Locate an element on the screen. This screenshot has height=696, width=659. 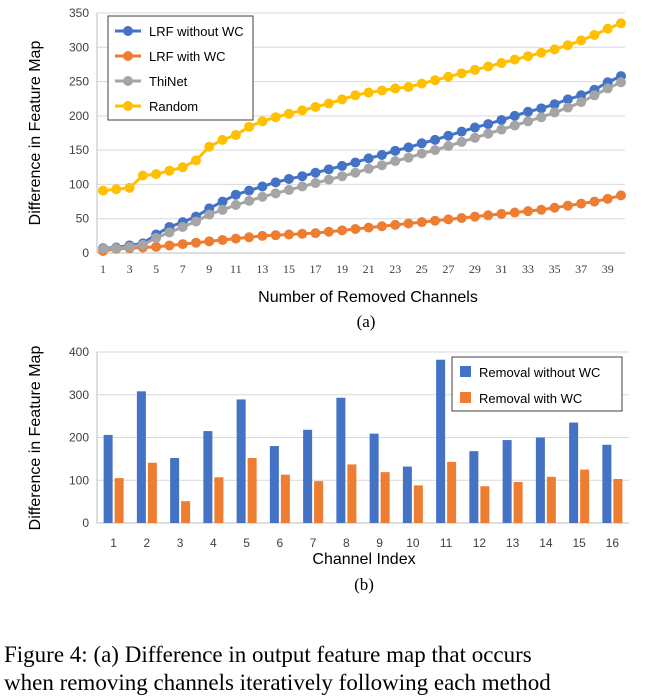
y-axis-title-b: Difference in Feature Map is located at coordinates (35, 438).